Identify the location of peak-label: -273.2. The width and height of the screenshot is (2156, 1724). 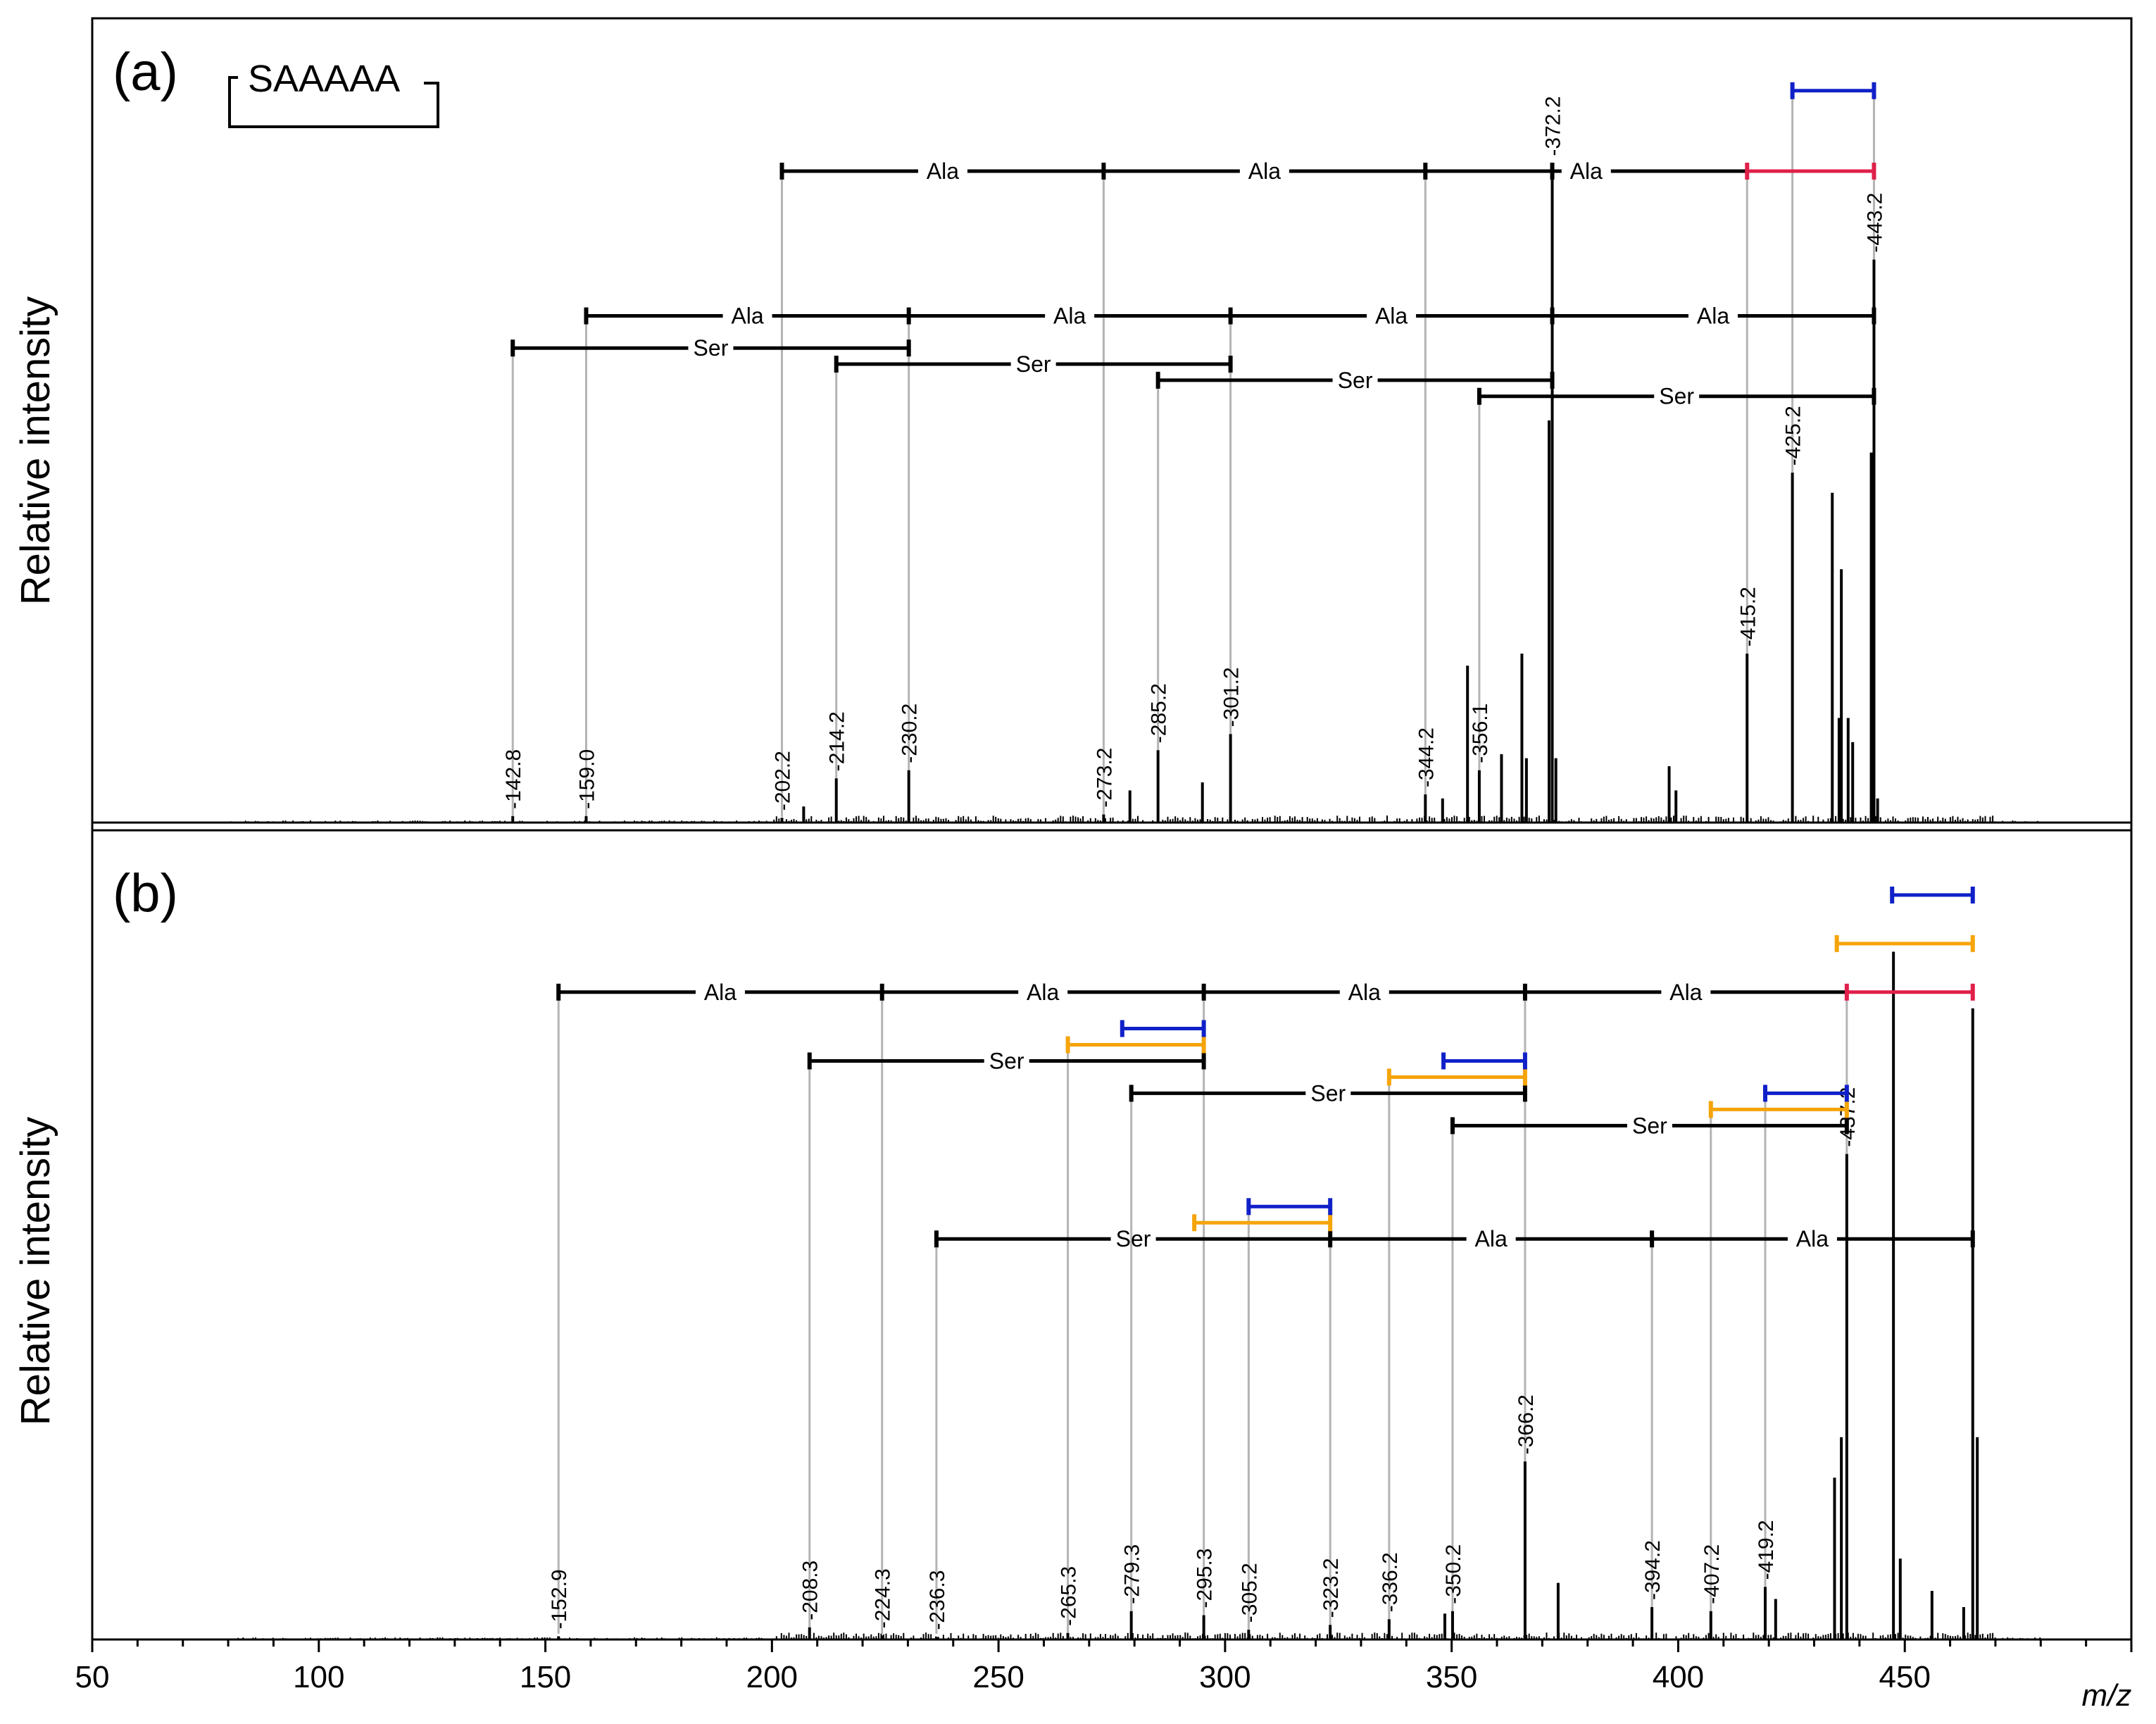
(1104, 778).